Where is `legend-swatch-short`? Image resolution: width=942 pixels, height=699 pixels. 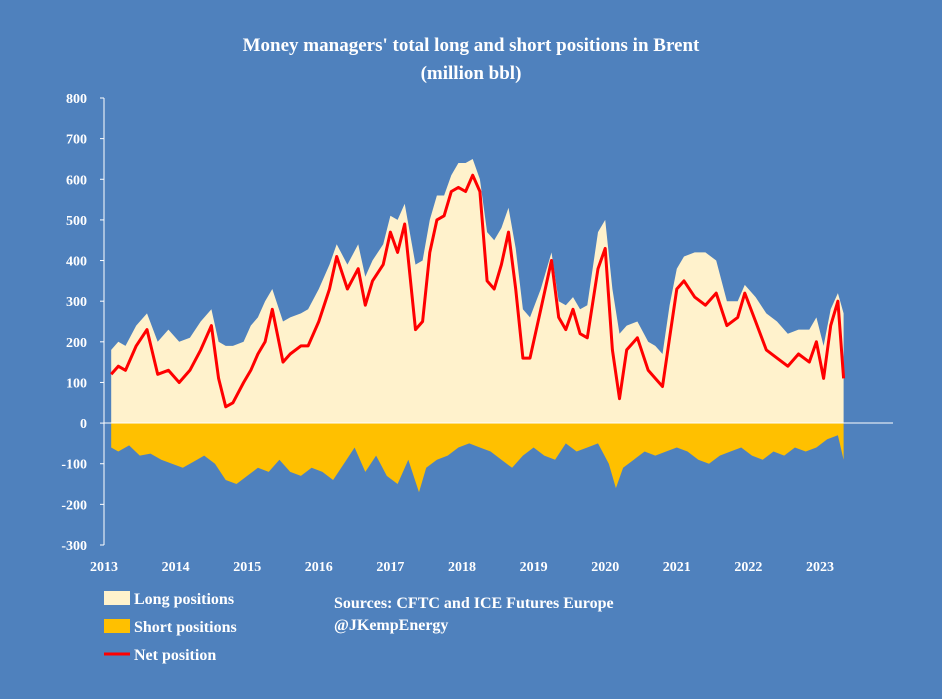
legend-swatch-short is located at coordinates (117, 626).